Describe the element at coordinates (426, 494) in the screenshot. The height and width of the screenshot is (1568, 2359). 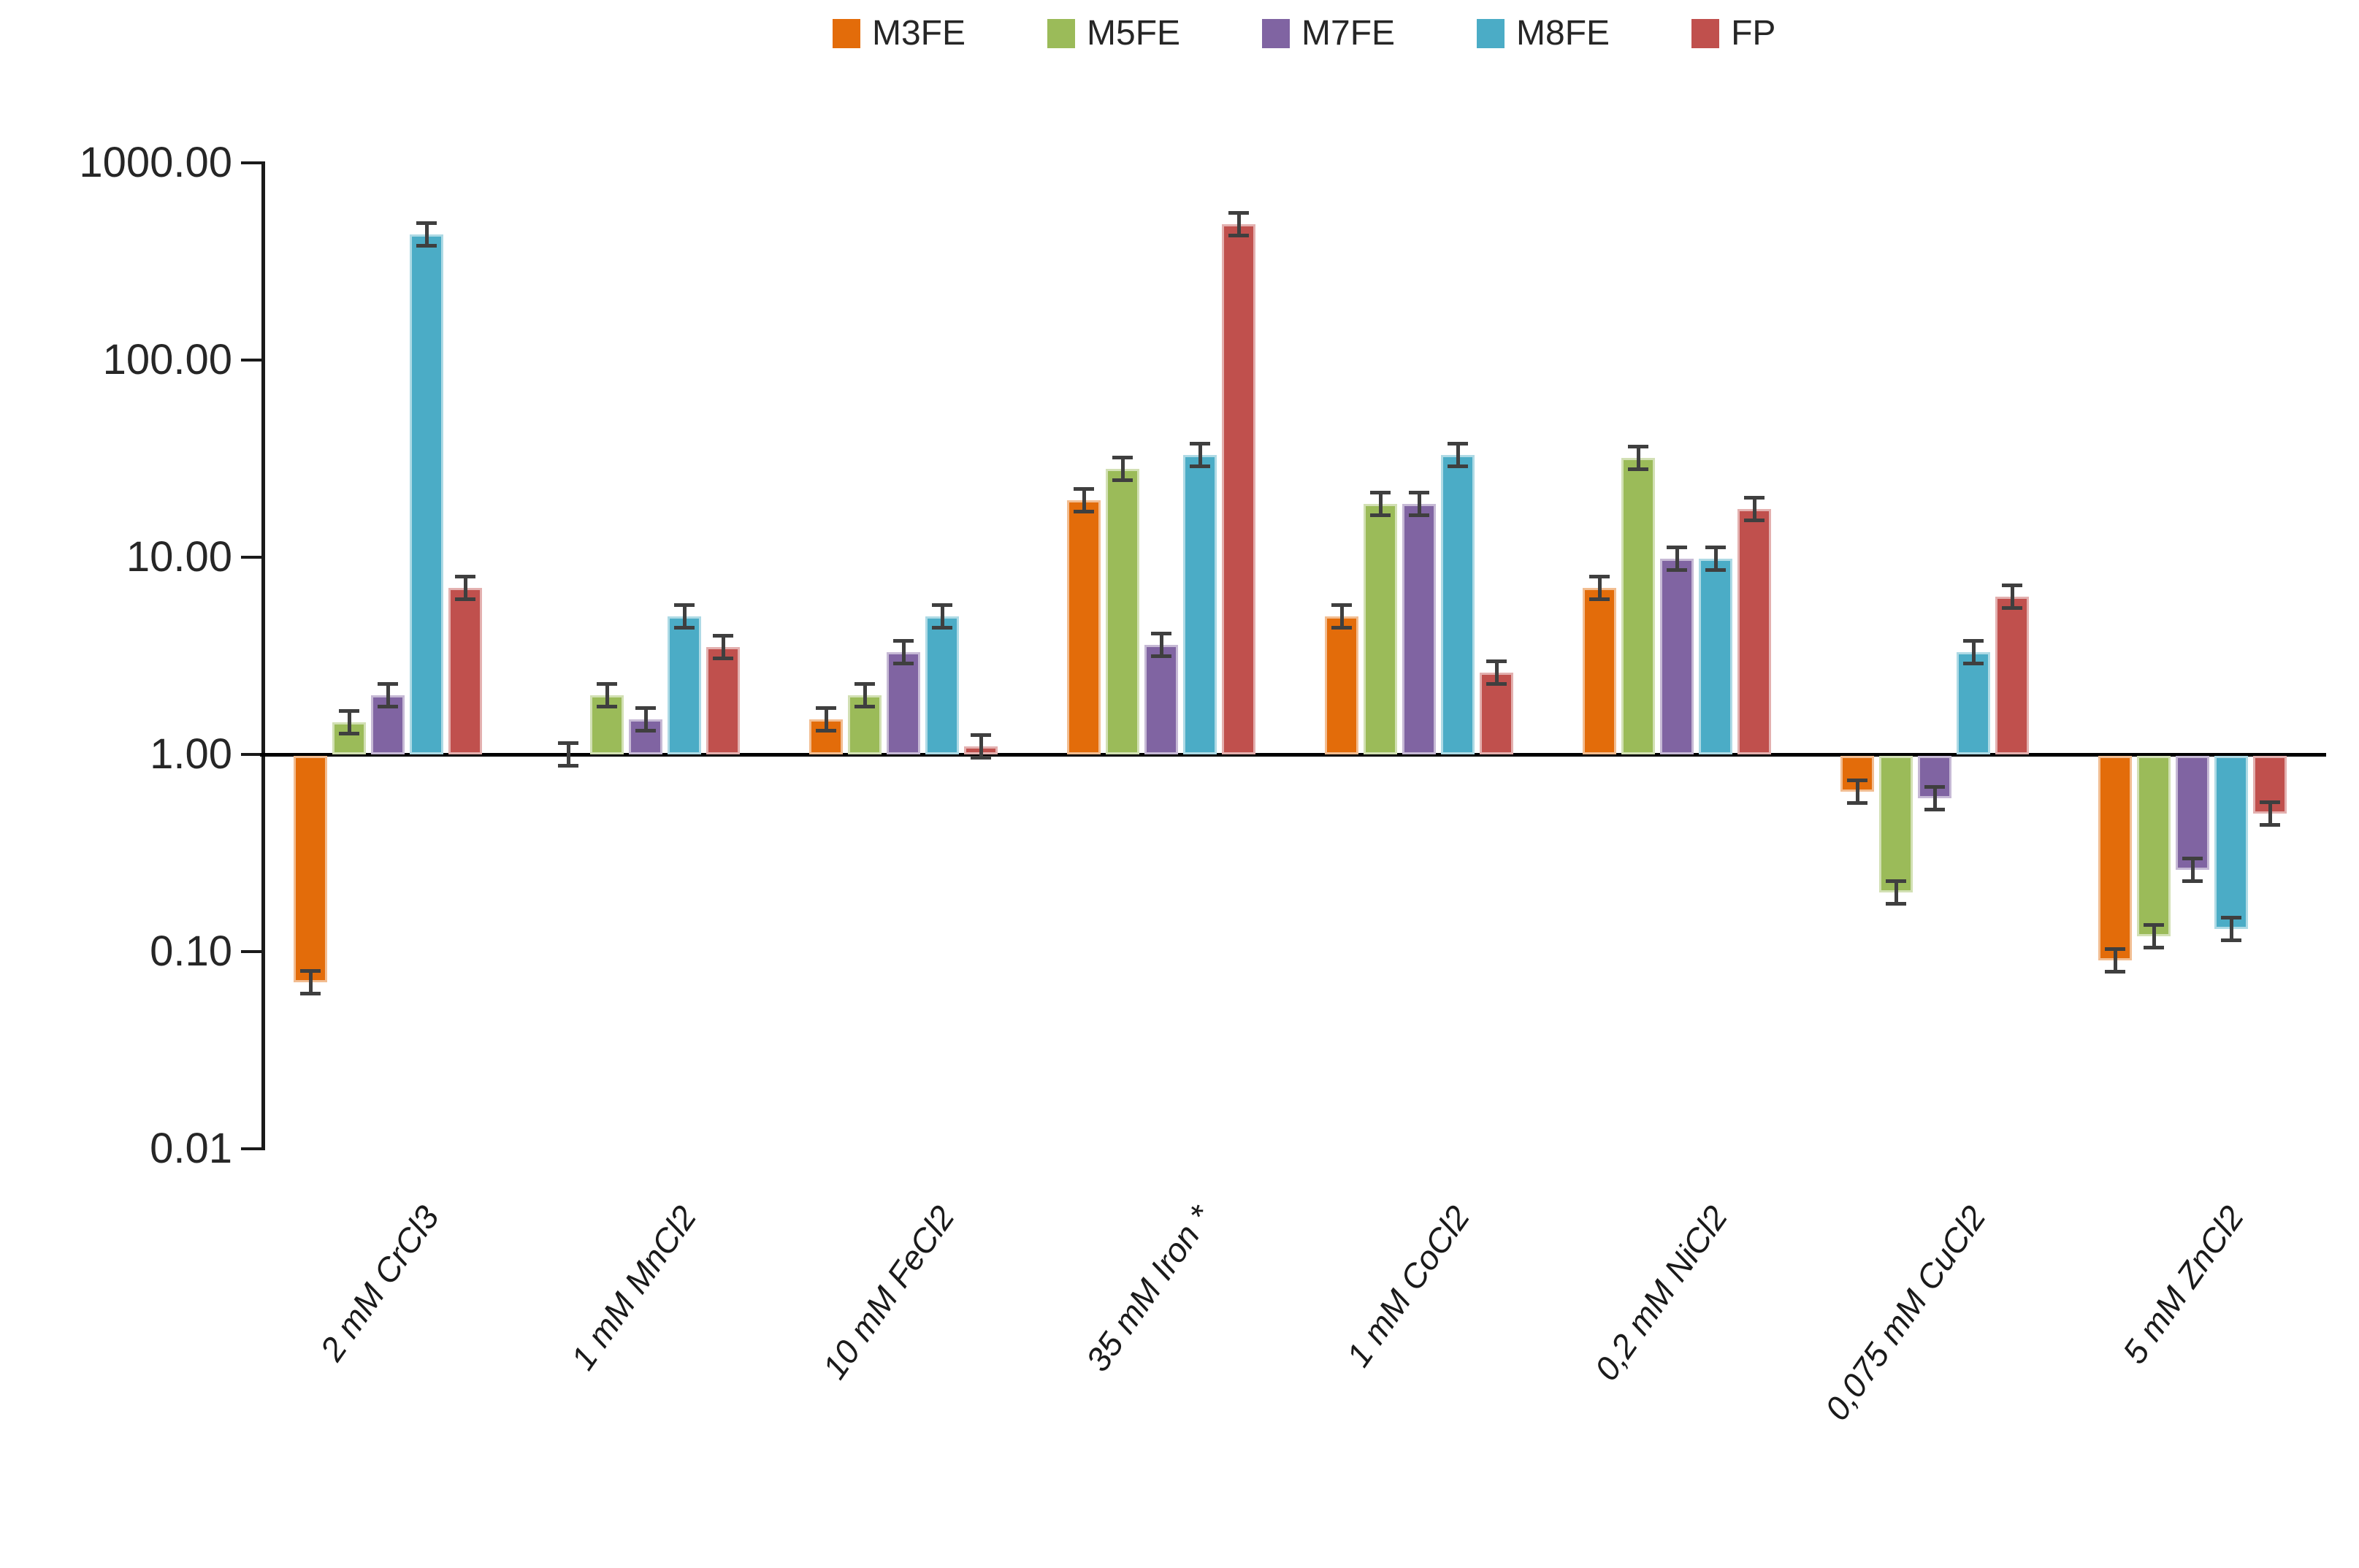
I see `bar-m8fe-2-mm-crcl3` at that location.